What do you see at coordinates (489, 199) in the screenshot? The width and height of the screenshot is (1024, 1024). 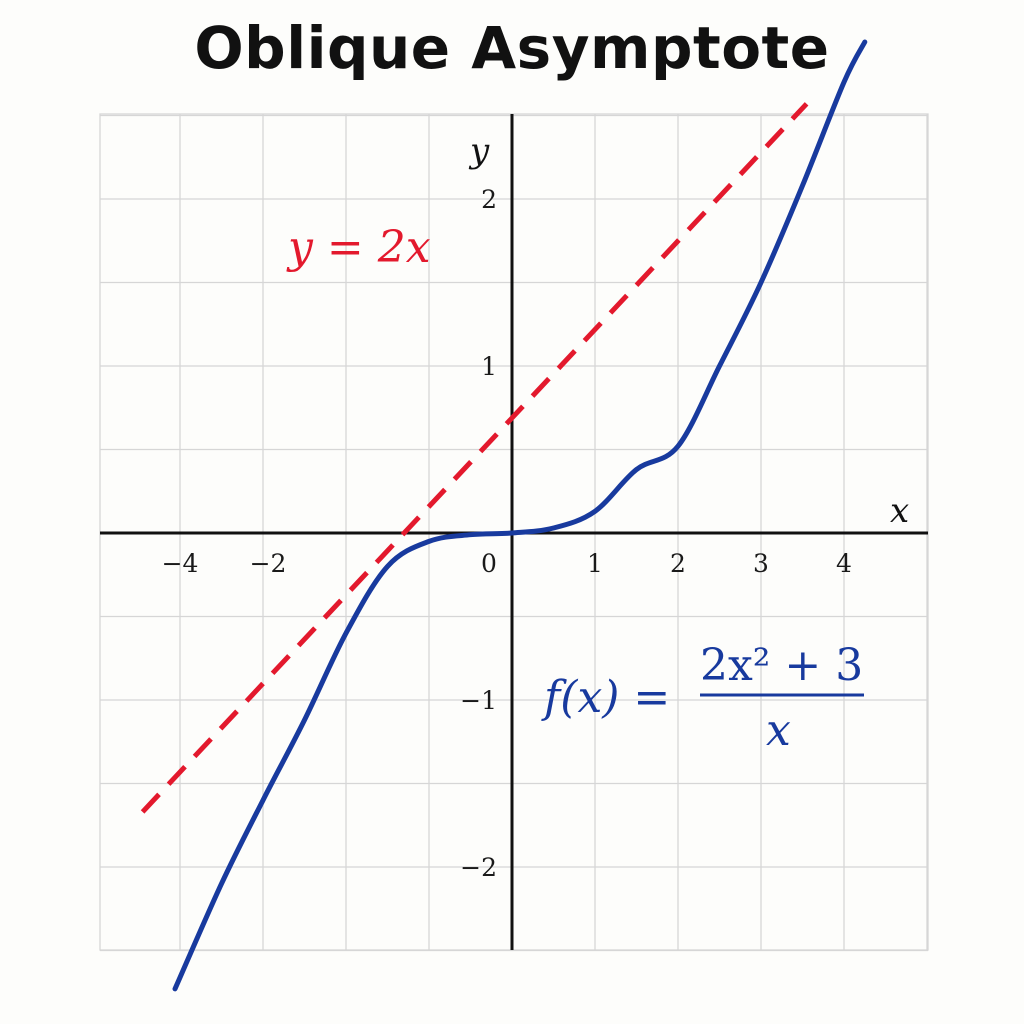 I see `y-tick-label: 2` at bounding box center [489, 199].